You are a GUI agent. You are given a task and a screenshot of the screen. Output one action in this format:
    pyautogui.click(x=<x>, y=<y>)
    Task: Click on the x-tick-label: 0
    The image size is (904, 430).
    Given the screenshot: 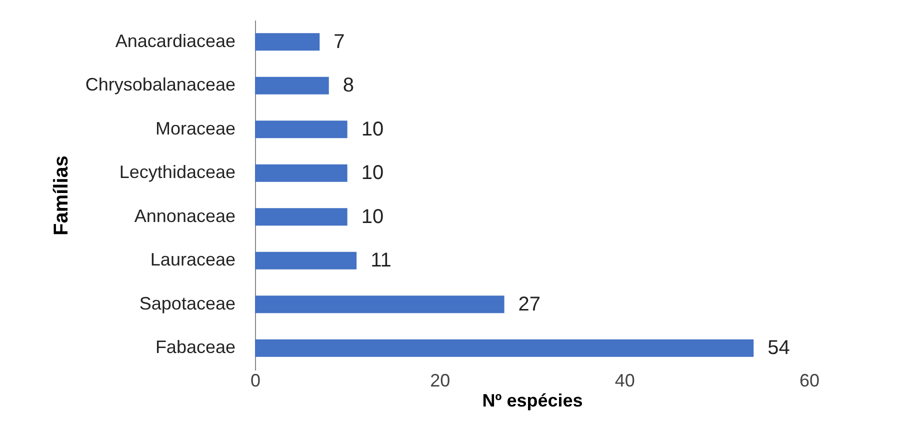 What is the action you would take?
    pyautogui.click(x=255, y=380)
    